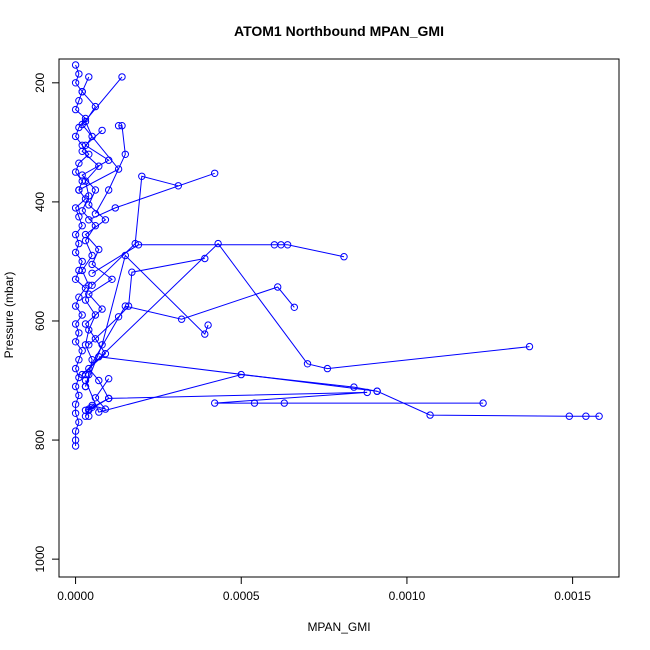  Describe the element at coordinates (40, 321) in the screenshot. I see `y-tick-label: 600` at that location.